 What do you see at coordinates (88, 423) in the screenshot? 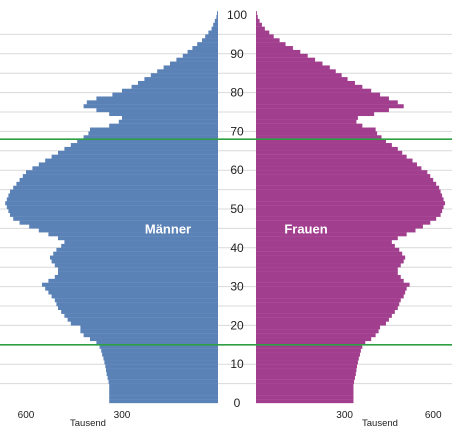
I see `x-unit-label-left: Tausend` at bounding box center [88, 423].